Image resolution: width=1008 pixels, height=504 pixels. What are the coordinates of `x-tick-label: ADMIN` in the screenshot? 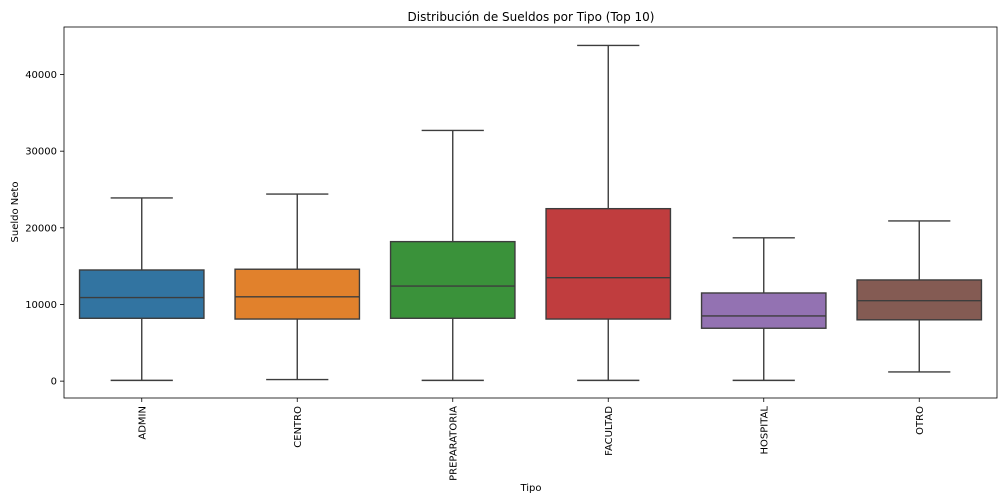 It's located at (142, 423).